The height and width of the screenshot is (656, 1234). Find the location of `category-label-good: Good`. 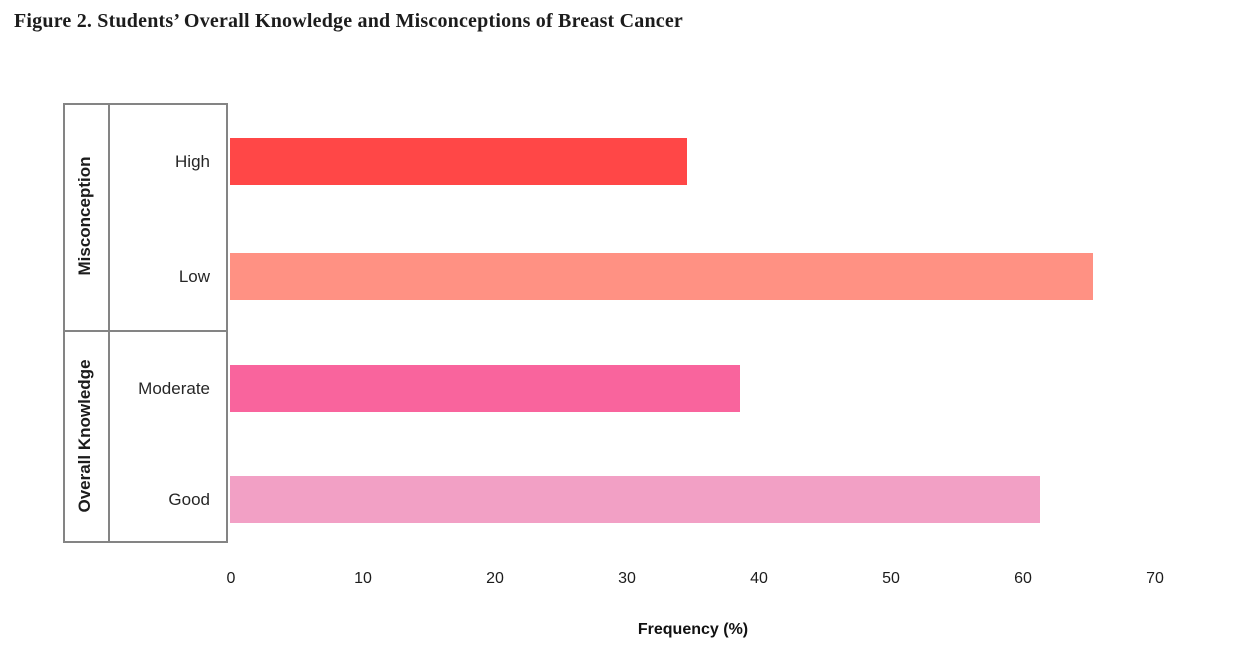

category-label-good: Good is located at coordinates (189, 499).